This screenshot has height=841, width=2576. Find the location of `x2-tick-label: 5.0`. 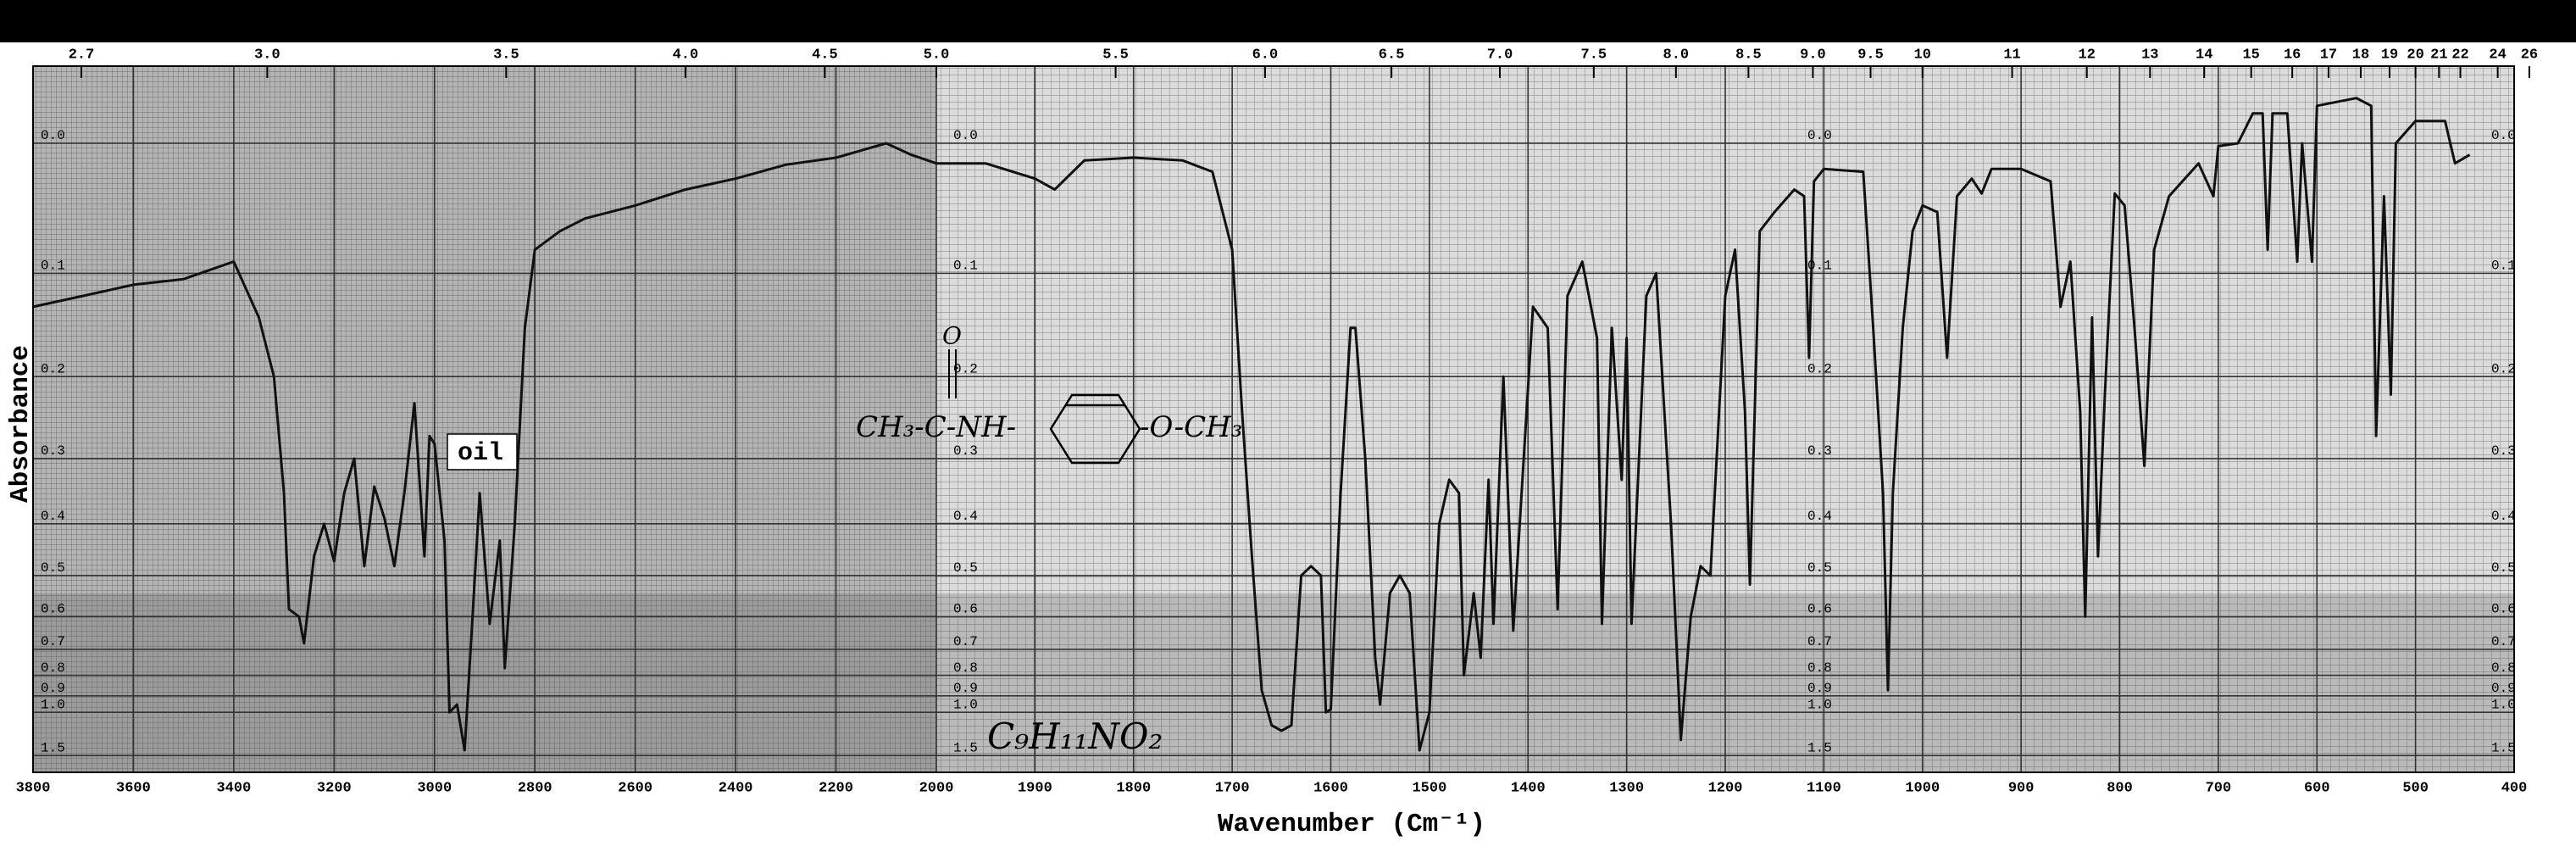

x2-tick-label: 5.0 is located at coordinates (937, 55).